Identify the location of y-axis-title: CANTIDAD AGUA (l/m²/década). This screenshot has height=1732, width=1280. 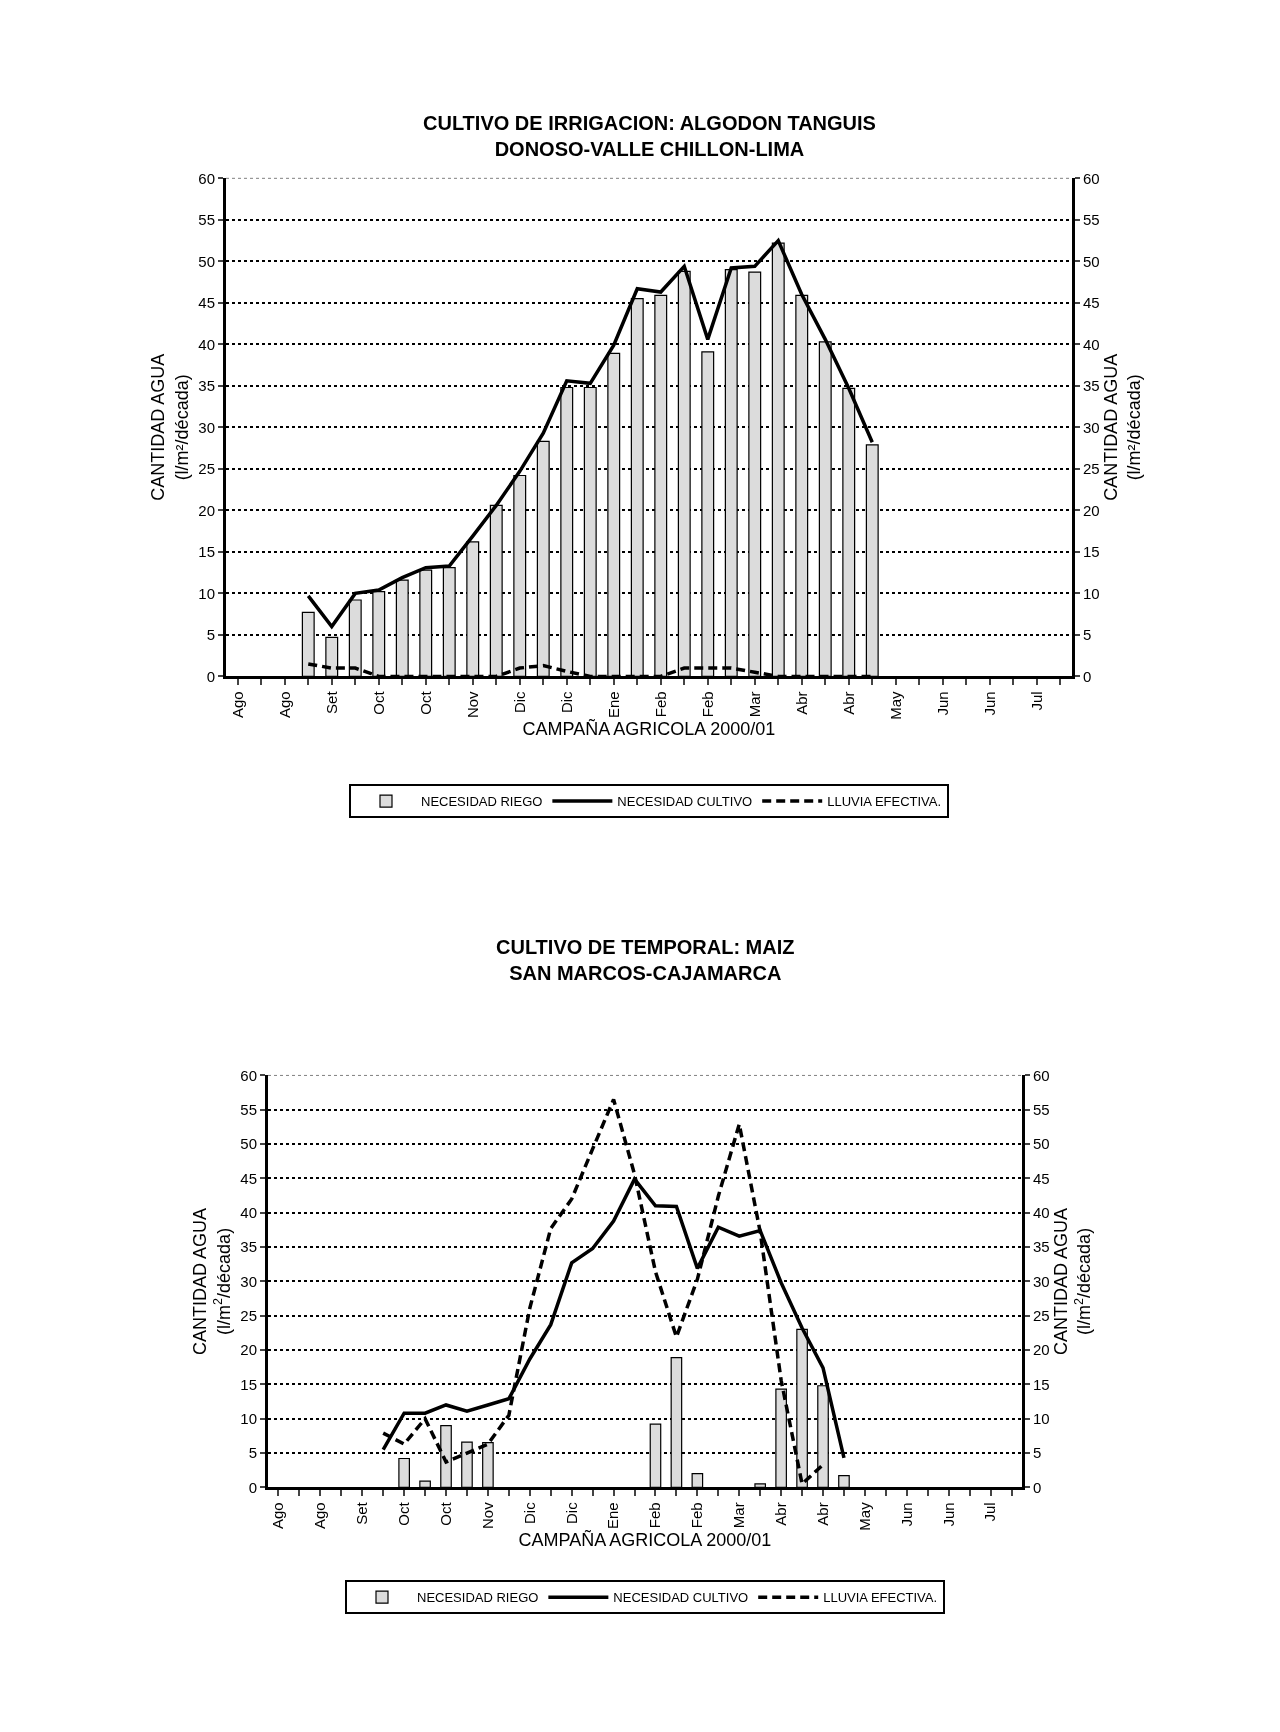
(170, 427).